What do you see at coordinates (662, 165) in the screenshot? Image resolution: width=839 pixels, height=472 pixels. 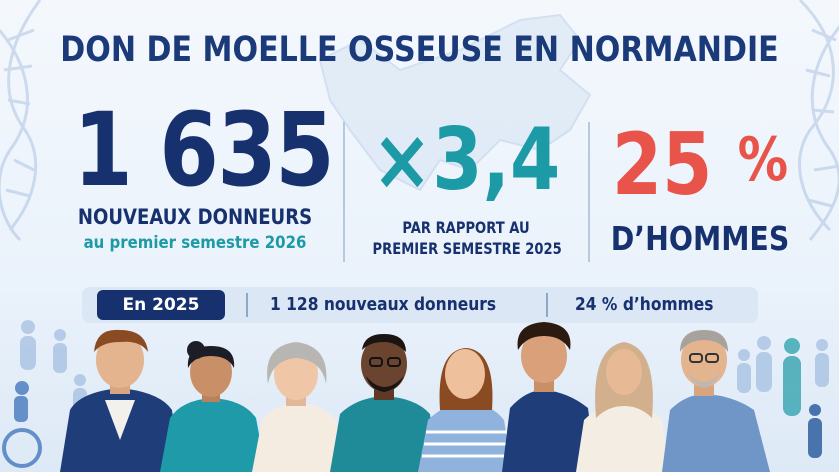 I see `men-number: 25` at bounding box center [662, 165].